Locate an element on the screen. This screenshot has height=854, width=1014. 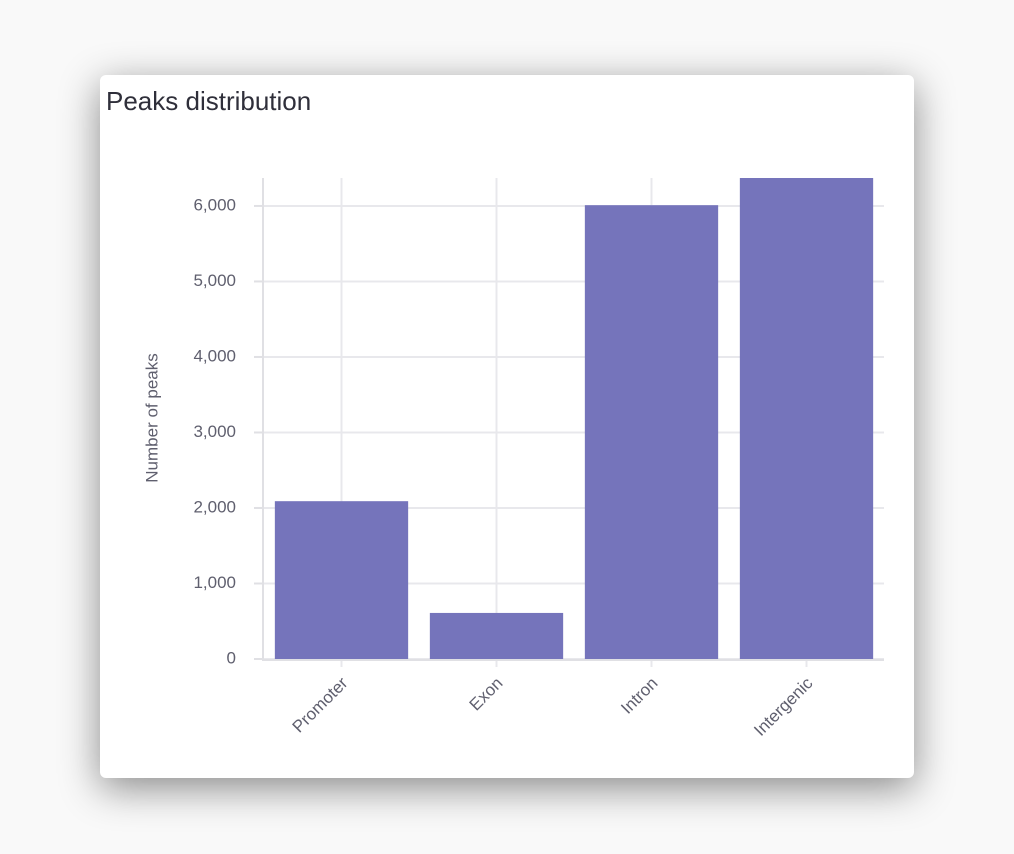
y-tick-label: 3,000 is located at coordinates (214, 431).